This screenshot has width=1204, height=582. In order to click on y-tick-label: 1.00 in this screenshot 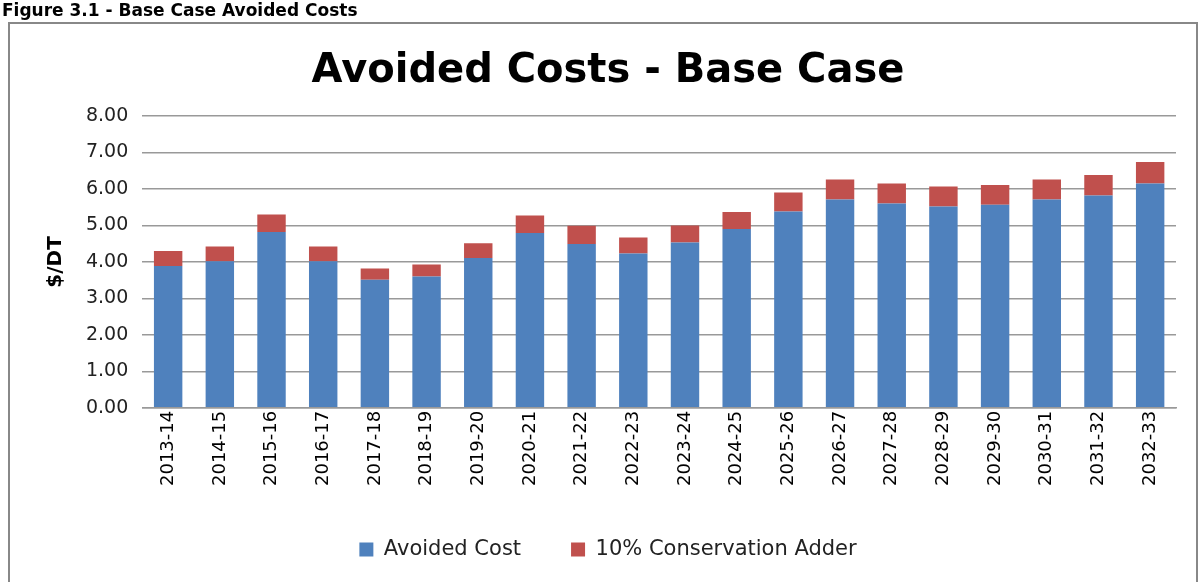, I will do `click(107, 369)`.